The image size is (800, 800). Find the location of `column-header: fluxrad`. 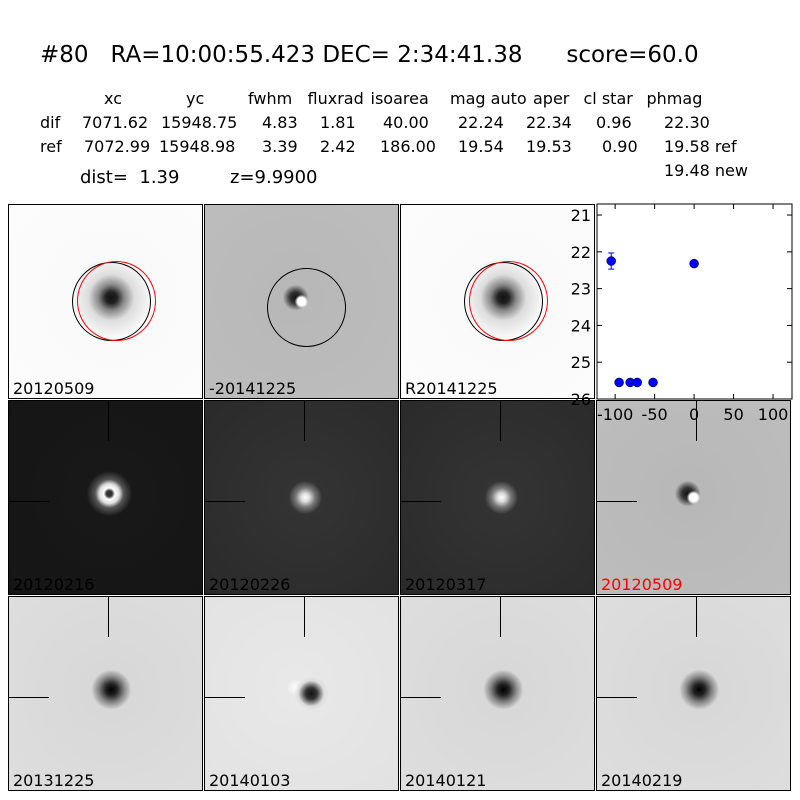

column-header: fluxrad is located at coordinates (335, 98).